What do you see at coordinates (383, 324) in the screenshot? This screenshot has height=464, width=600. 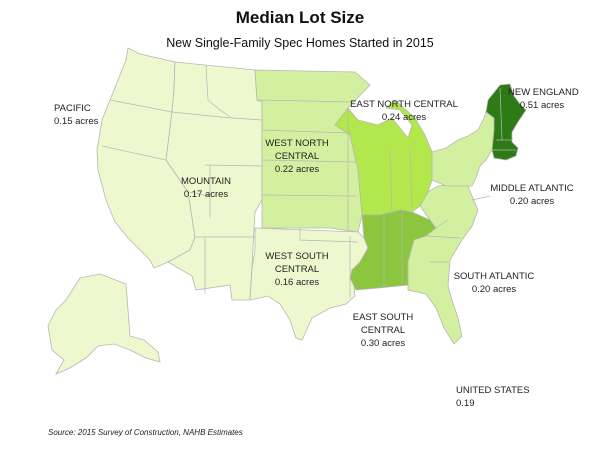 I see `region-name: EAST SOUTH CENTRAL` at bounding box center [383, 324].